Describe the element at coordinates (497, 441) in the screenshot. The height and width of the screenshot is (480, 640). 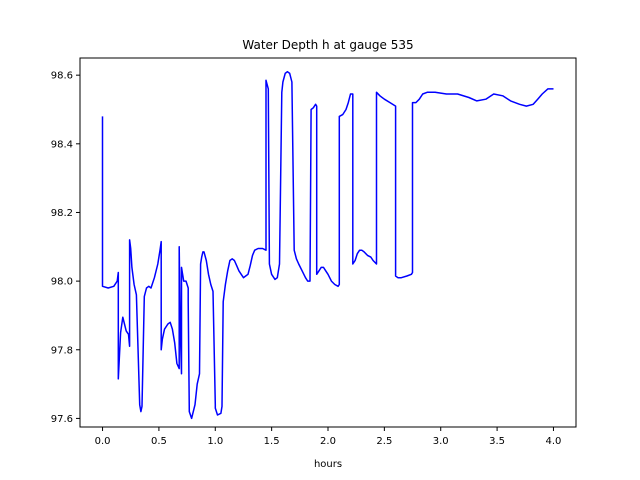
I see `x-tick-label: 3.5` at that location.